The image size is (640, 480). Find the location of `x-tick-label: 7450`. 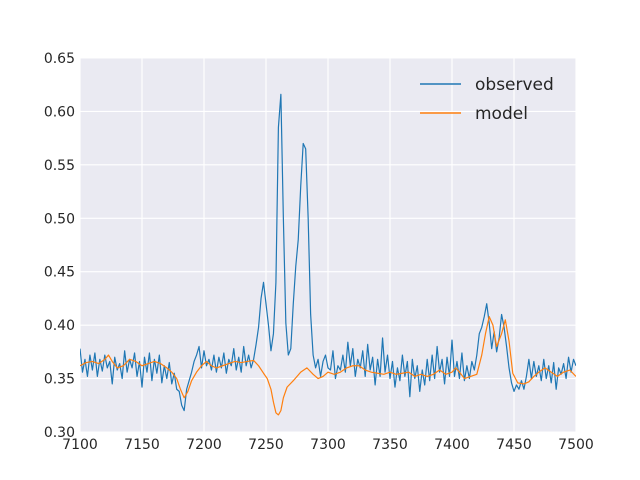

x-tick-label: 7450 is located at coordinates (514, 445).